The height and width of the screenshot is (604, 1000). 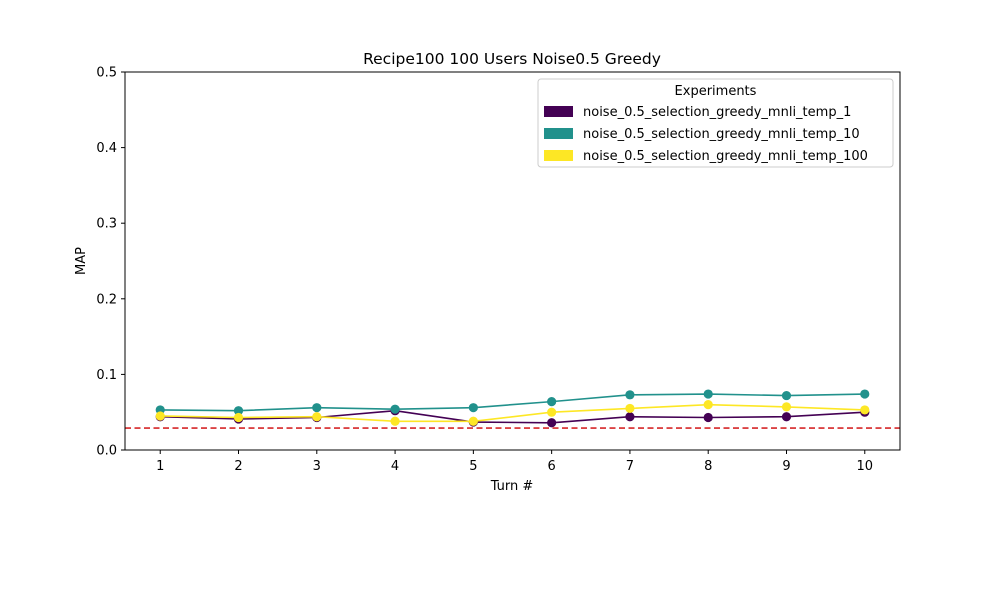 I want to click on legend-title: Experiments, so click(x=716, y=91).